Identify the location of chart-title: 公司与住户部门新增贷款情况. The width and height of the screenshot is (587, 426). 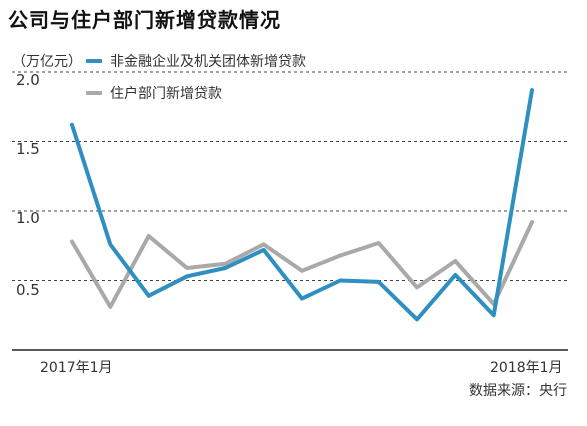
(144, 20).